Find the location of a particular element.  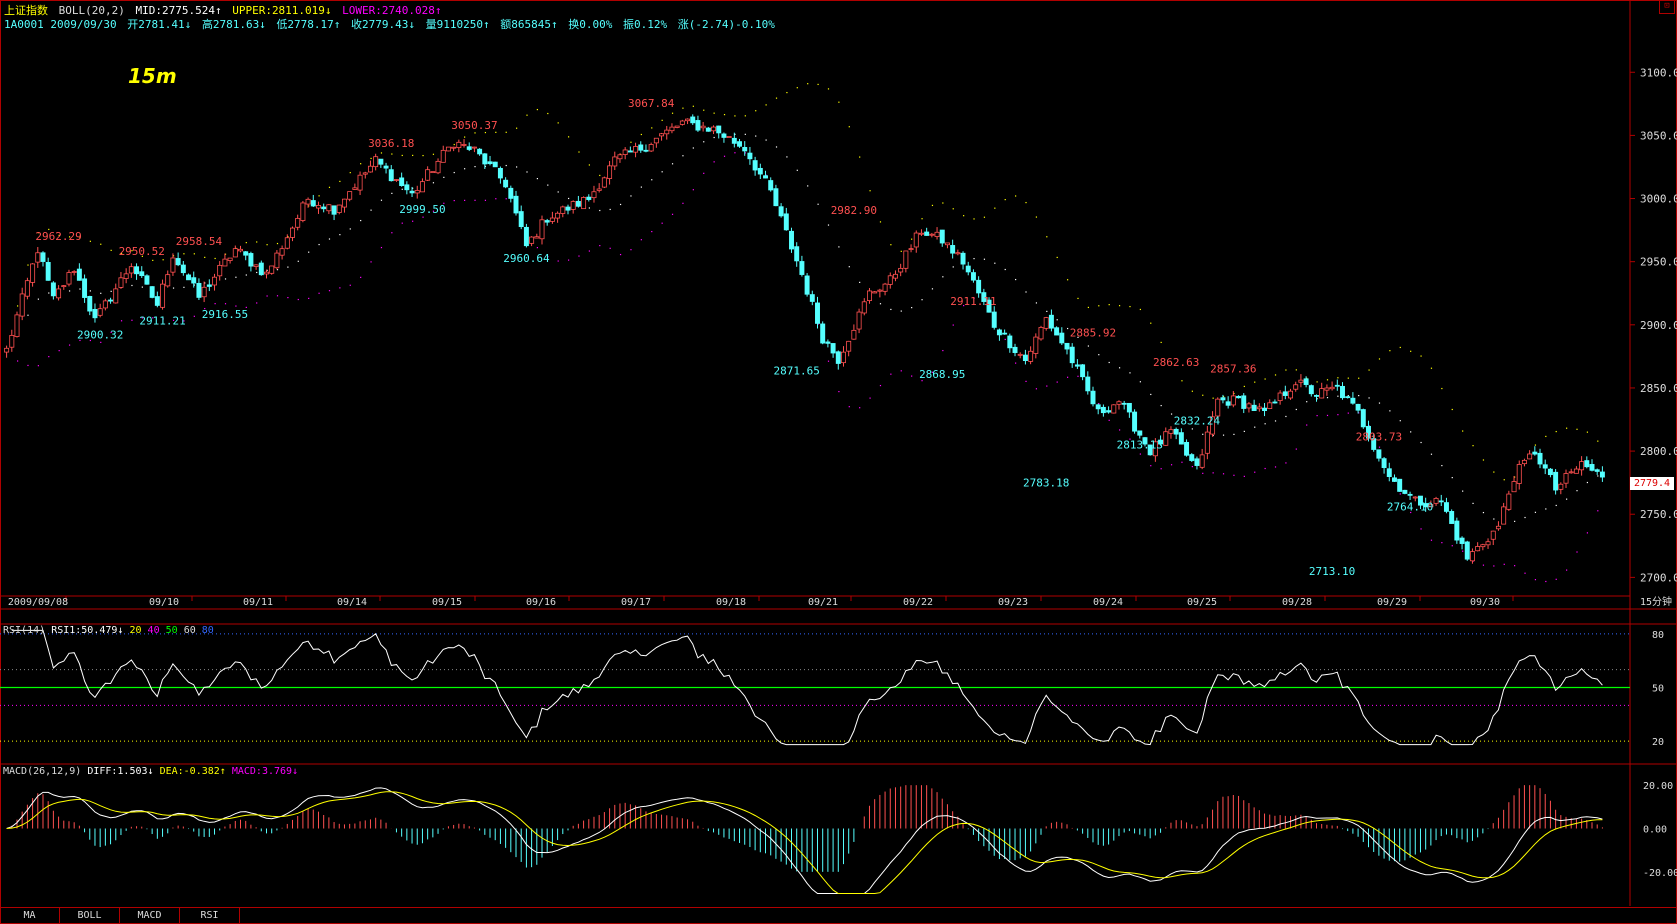

date-label: 09/21 is located at coordinates (823, 602).